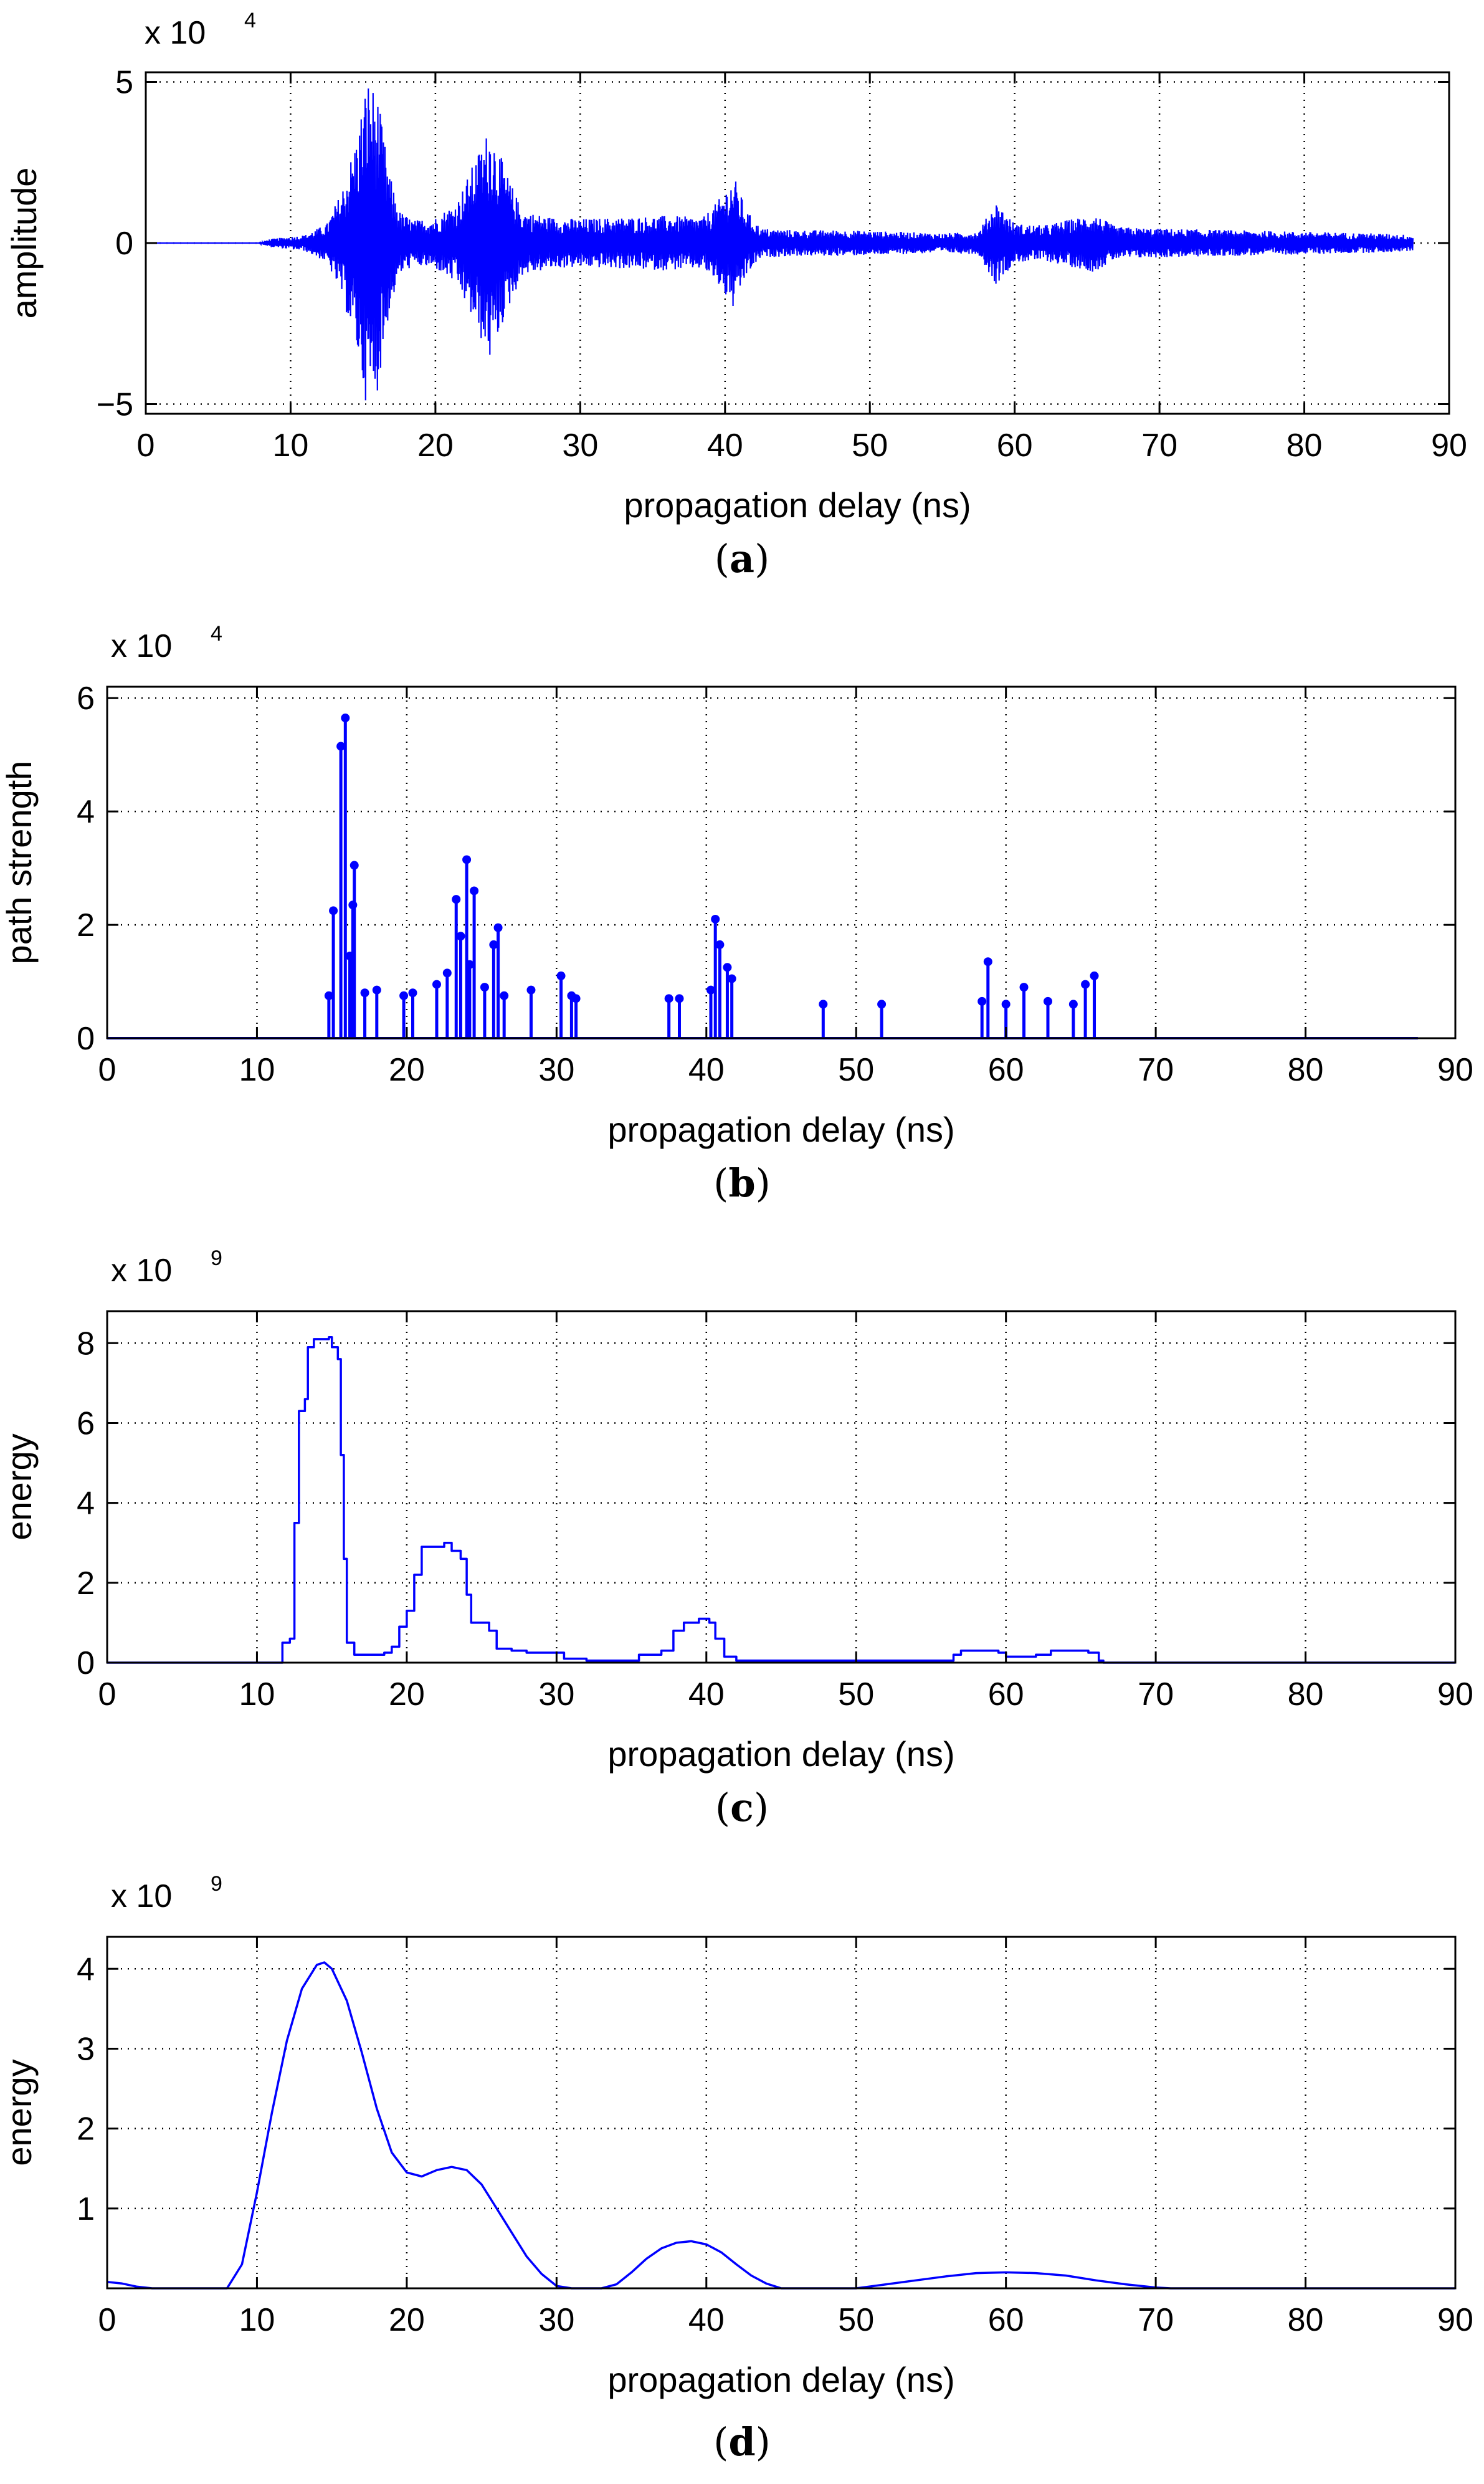 The width and height of the screenshot is (1484, 2484). What do you see at coordinates (115, 404) in the screenshot?
I see `y-tick-label: −5` at bounding box center [115, 404].